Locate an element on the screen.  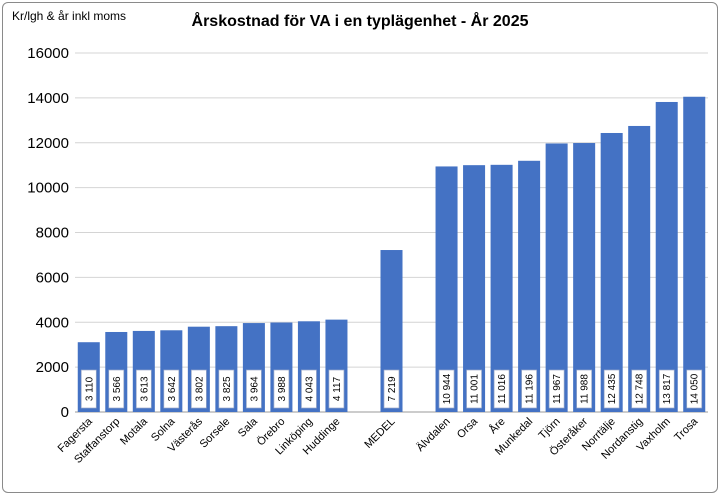
data-label-text: 3 802 is located at coordinates (199, 388).